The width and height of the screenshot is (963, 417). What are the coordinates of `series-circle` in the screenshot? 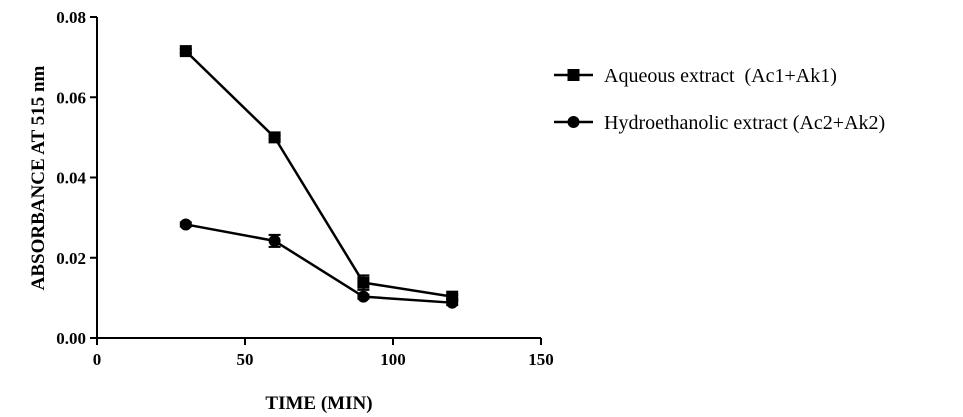 It's located at (319, 263).